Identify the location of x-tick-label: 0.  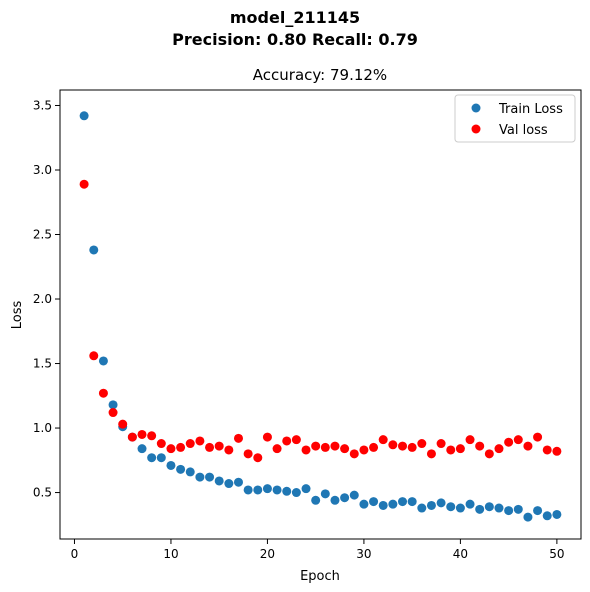
(75, 554).